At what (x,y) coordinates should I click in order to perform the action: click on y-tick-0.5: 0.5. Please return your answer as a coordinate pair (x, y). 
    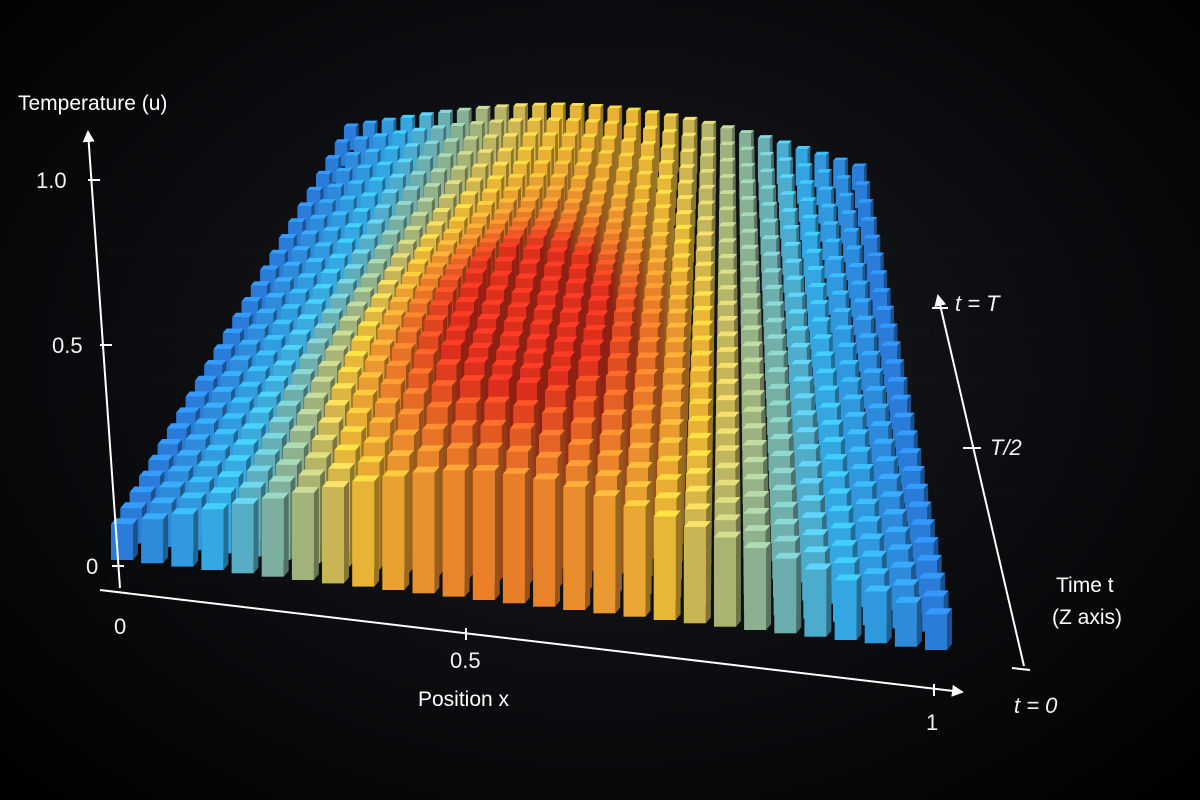
    Looking at the image, I should click on (82, 345).